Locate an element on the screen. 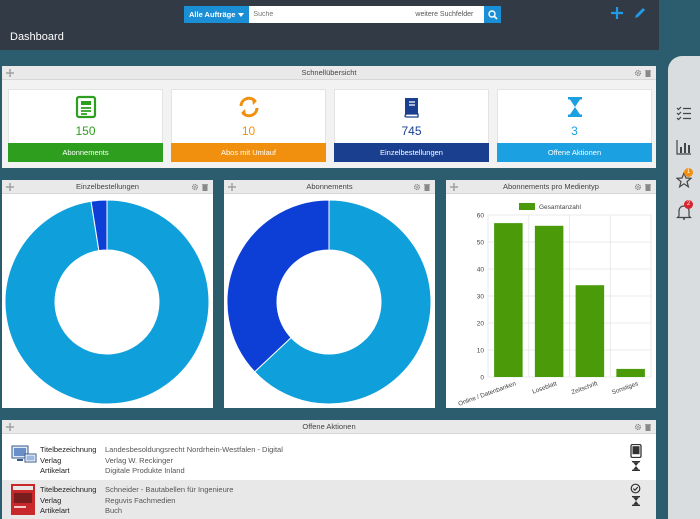 The width and height of the screenshot is (700, 519). legend-swatch is located at coordinates (527, 206).